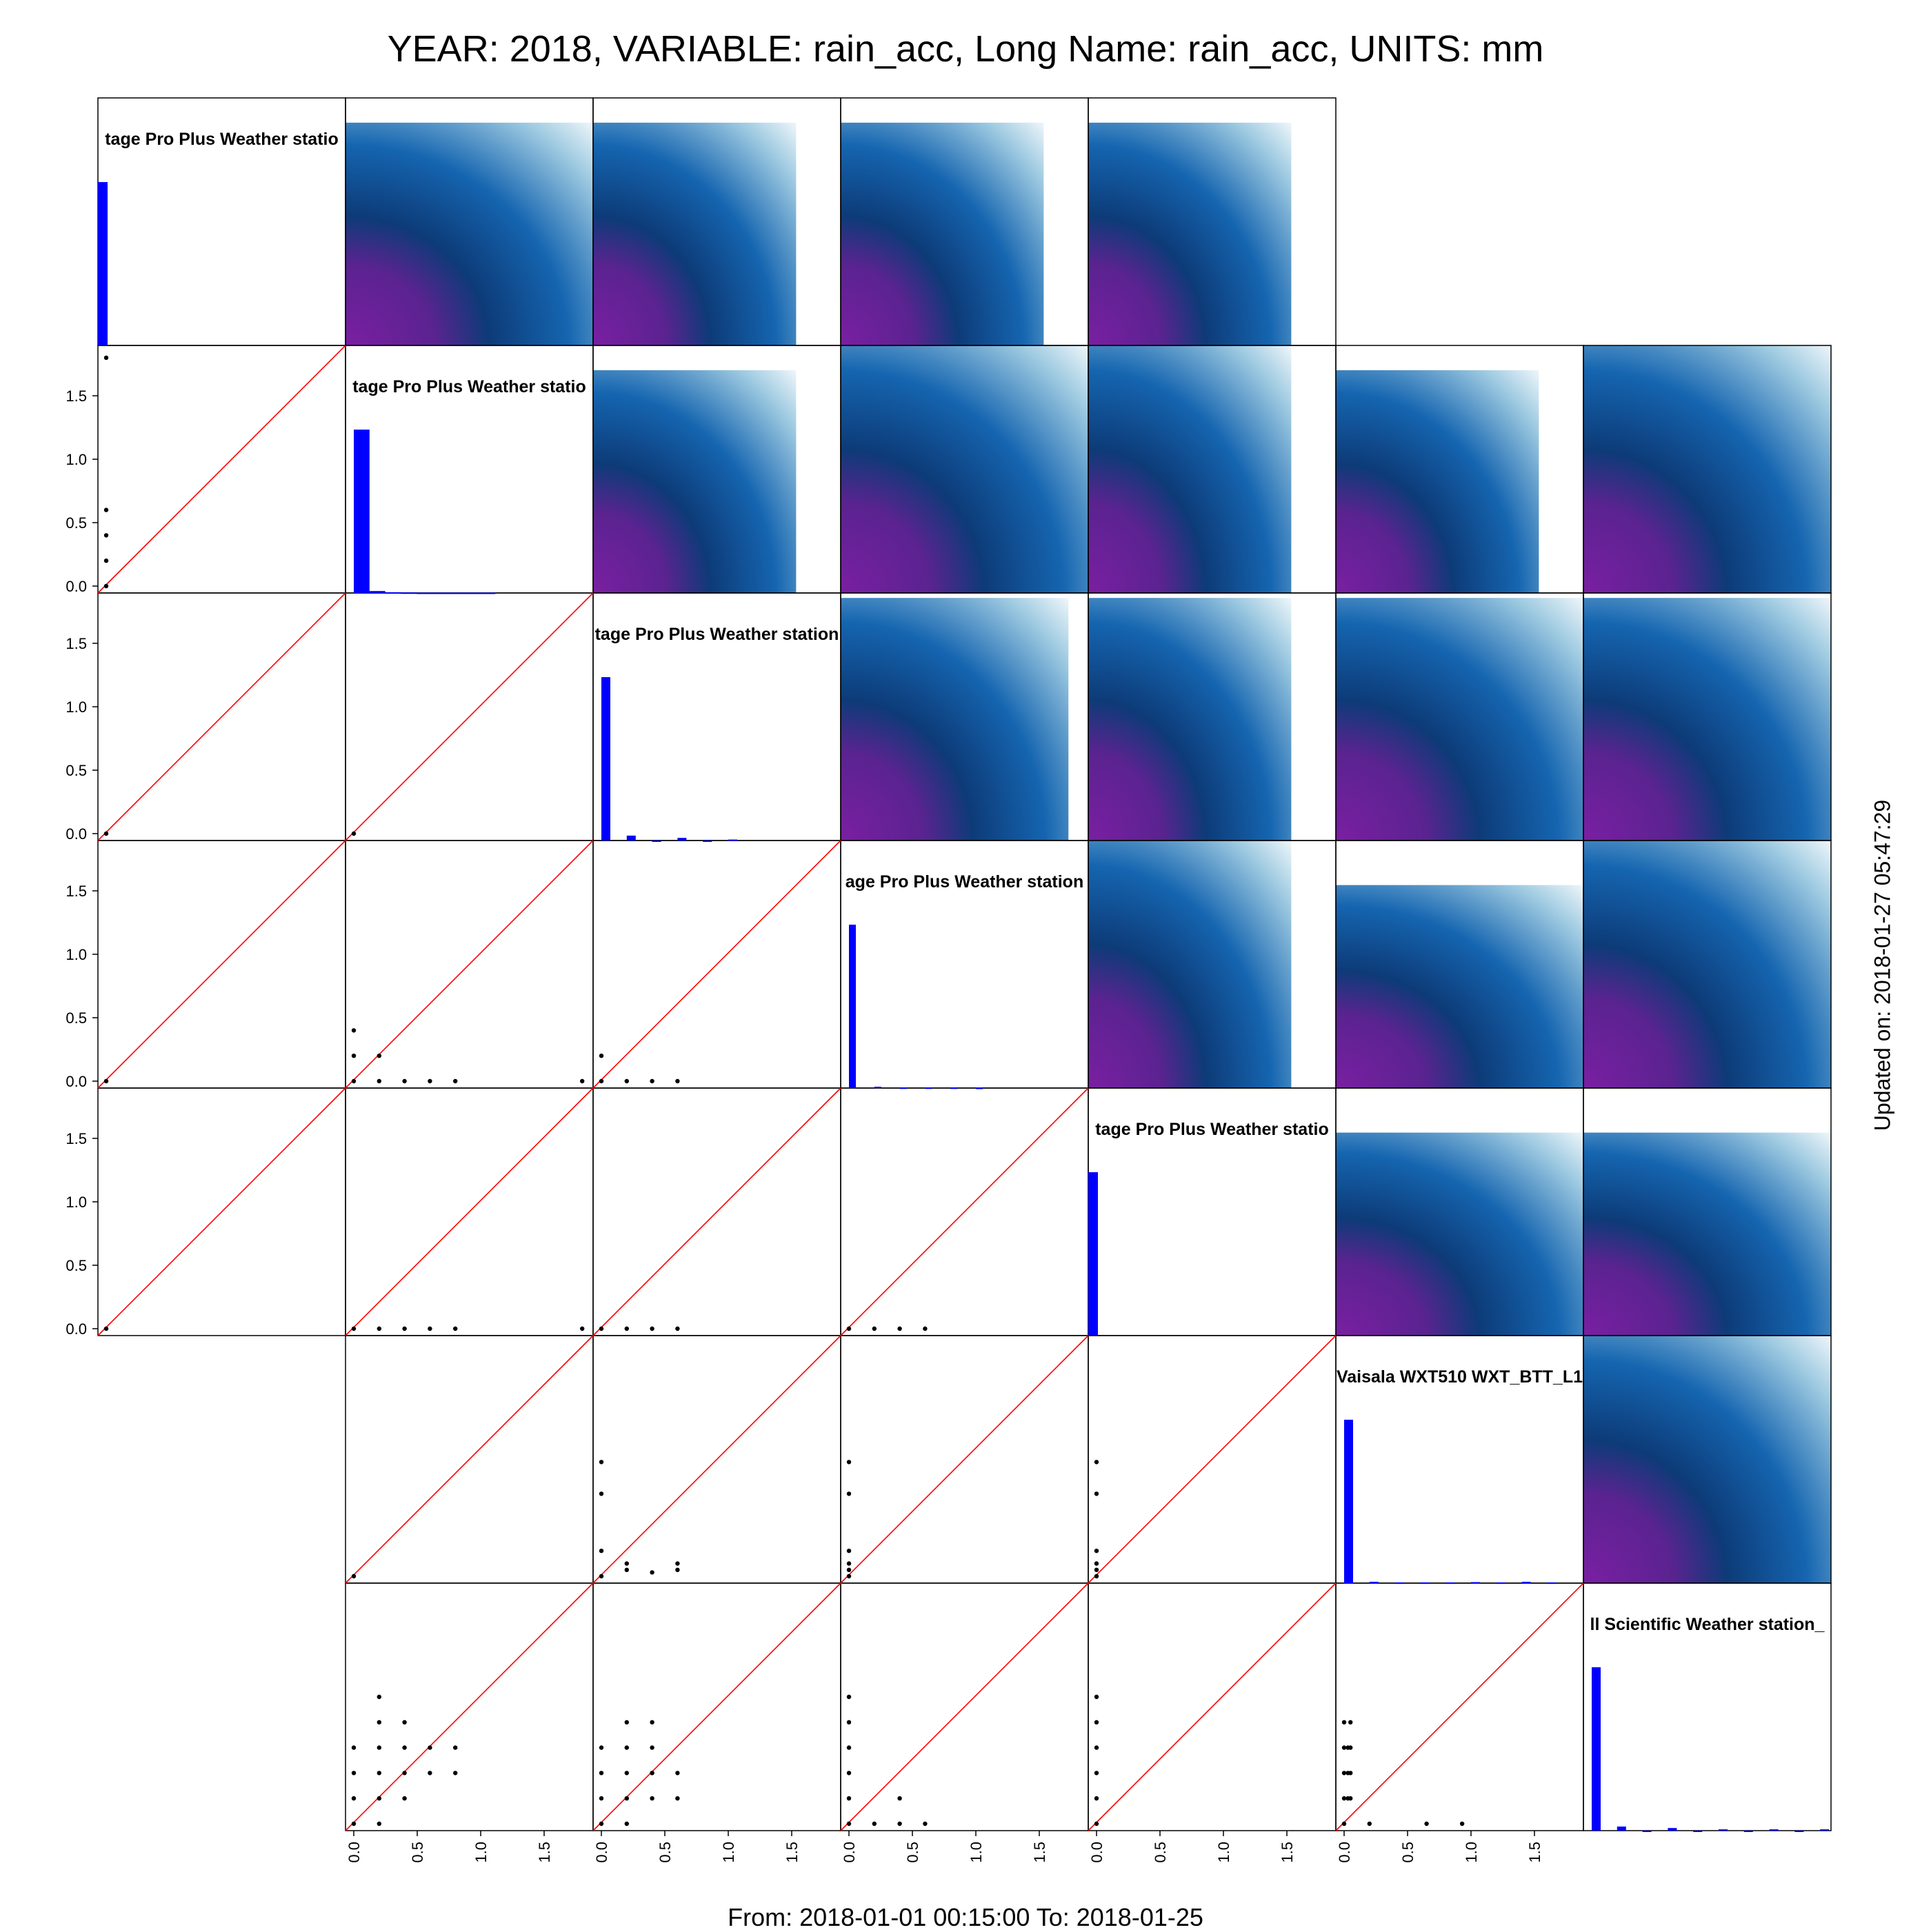 This screenshot has height=1932, width=1931. I want to click on y-tick-label-1-2: 1.0, so click(76, 459).